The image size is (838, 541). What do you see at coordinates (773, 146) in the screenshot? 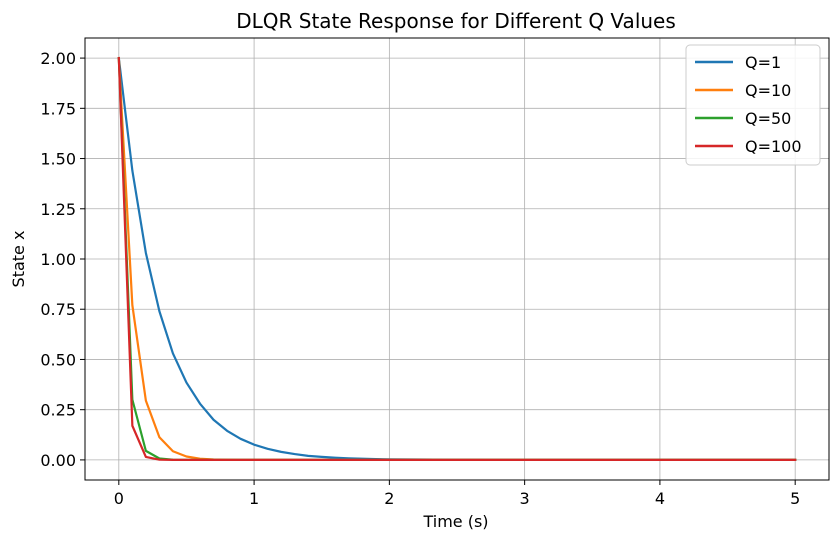
I see `legend-label: Q=100` at bounding box center [773, 146].